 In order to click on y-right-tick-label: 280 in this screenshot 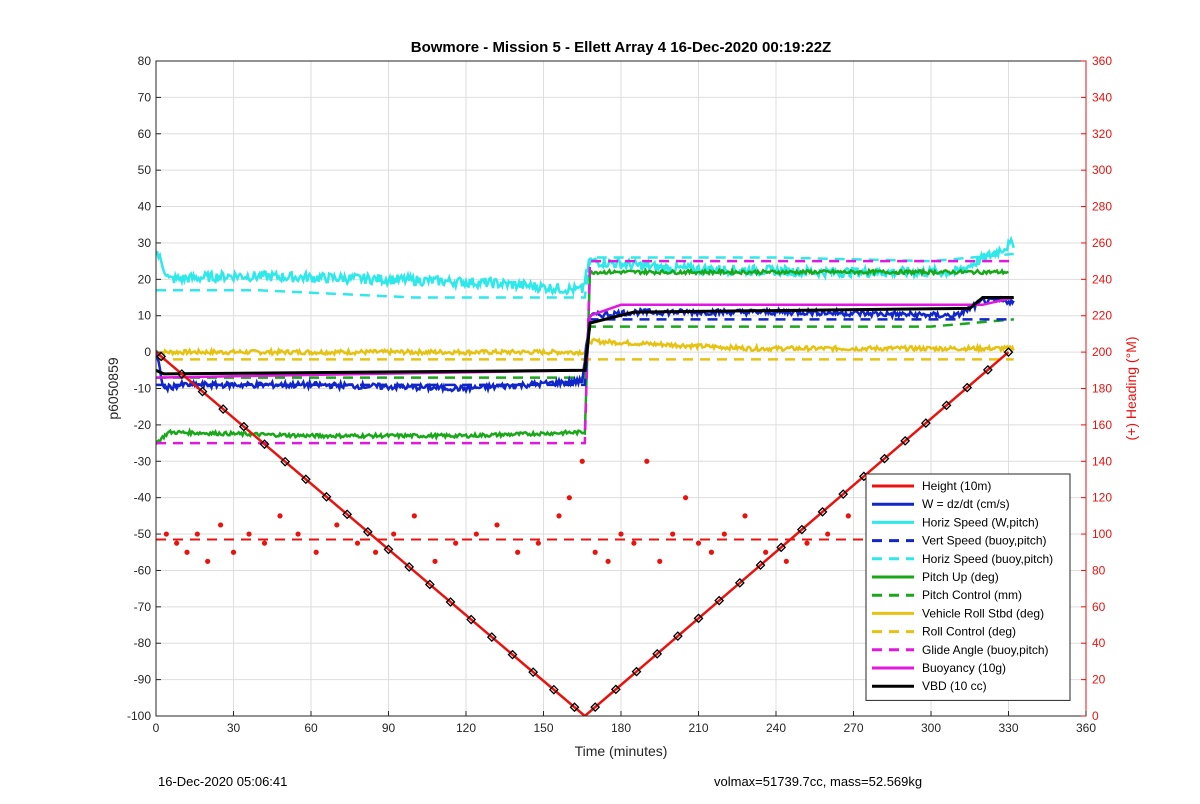, I will do `click(1102, 207)`.